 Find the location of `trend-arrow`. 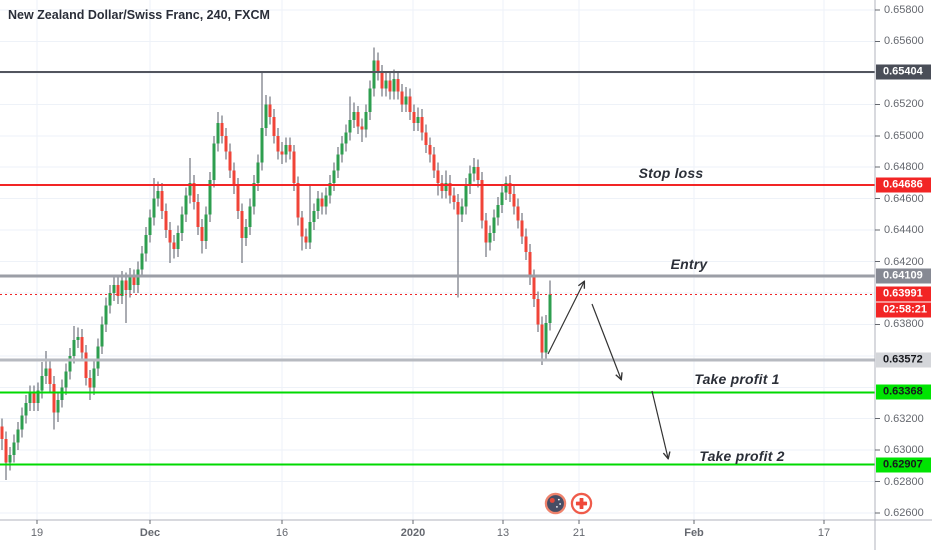

trend-arrow is located at coordinates (606, 341).